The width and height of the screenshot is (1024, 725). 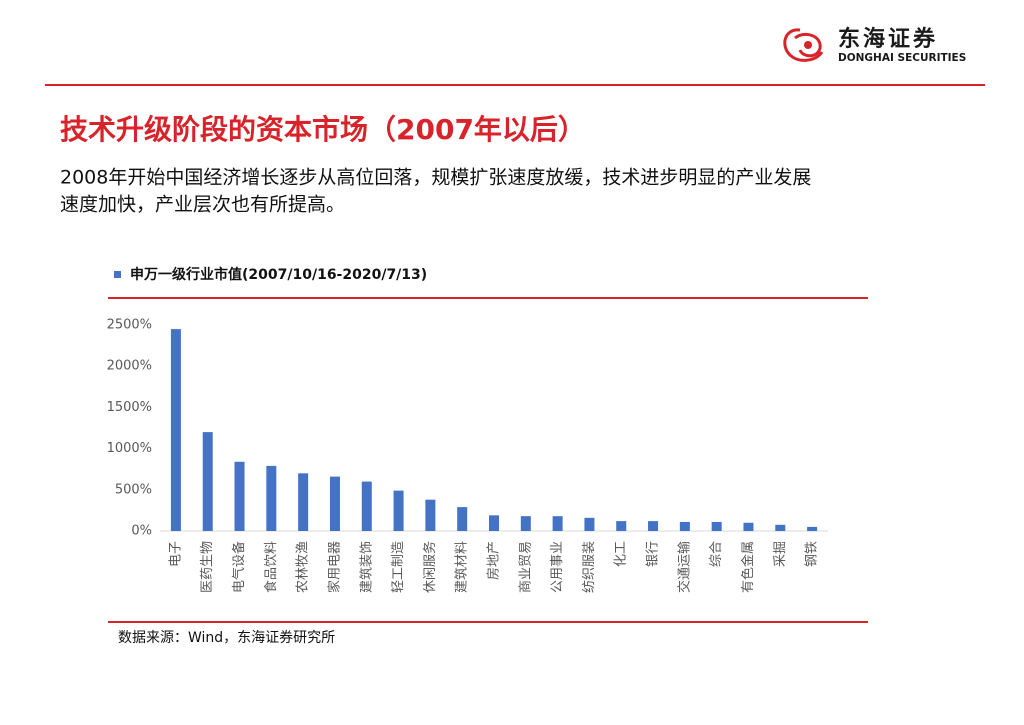 What do you see at coordinates (334, 567) in the screenshot?
I see `x-tick-label: 家用电器` at bounding box center [334, 567].